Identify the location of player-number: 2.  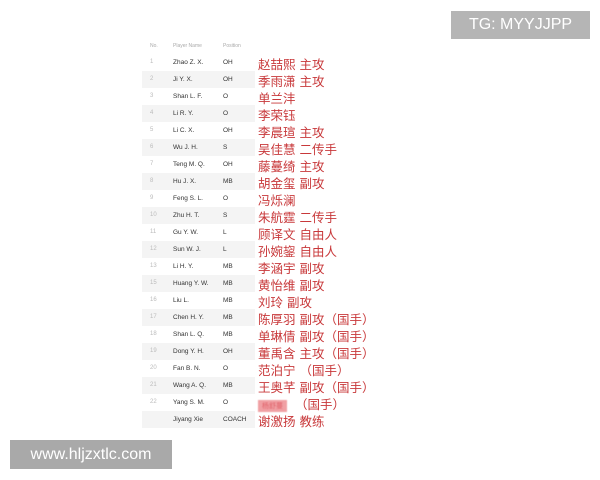
(152, 79).